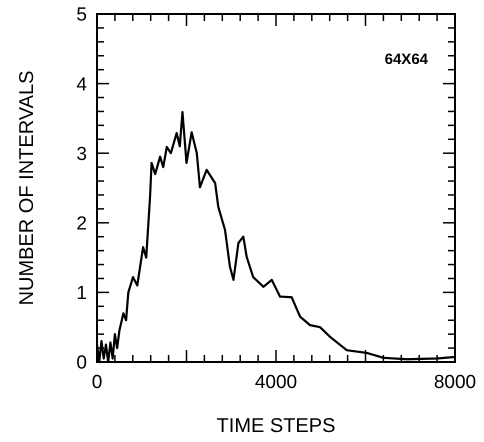 The width and height of the screenshot is (484, 442). What do you see at coordinates (81, 293) in the screenshot?
I see `y-tick-label: 1` at bounding box center [81, 293].